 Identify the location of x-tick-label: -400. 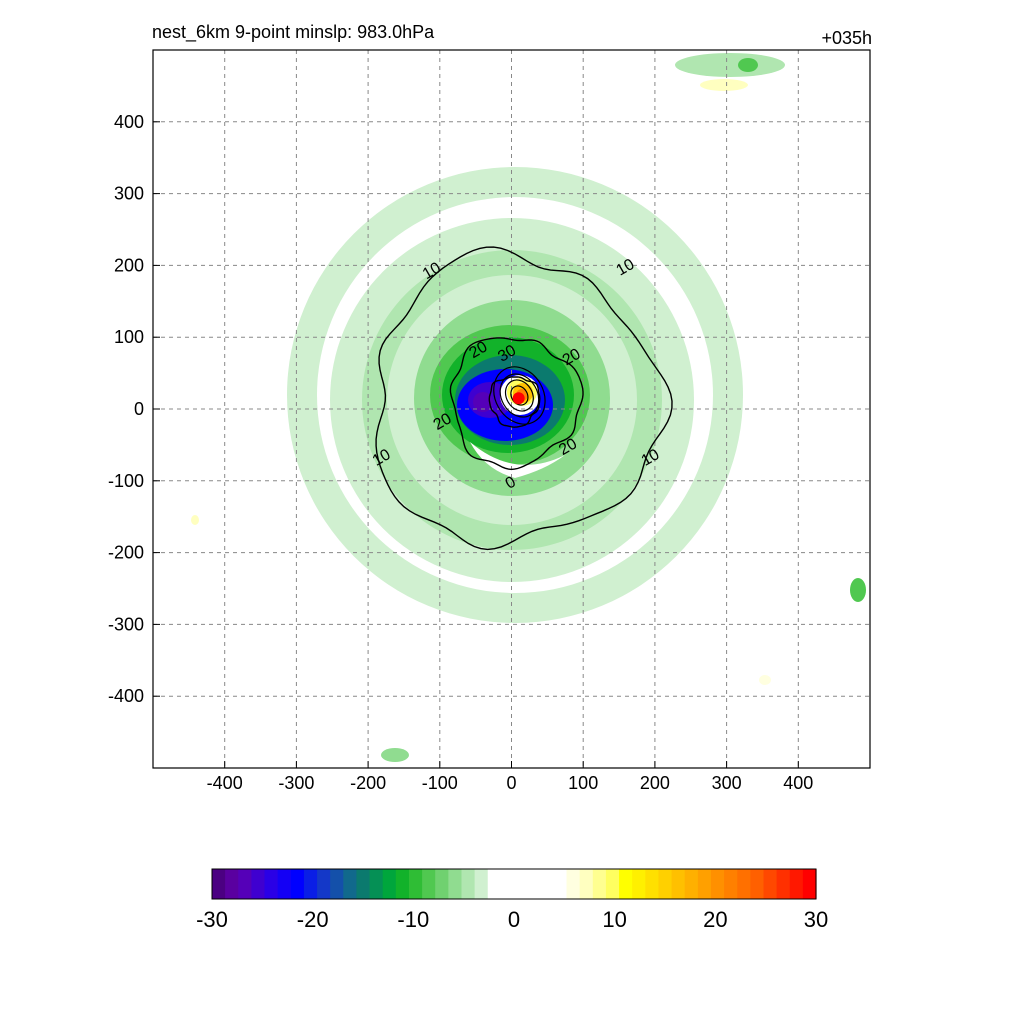
(225, 783).